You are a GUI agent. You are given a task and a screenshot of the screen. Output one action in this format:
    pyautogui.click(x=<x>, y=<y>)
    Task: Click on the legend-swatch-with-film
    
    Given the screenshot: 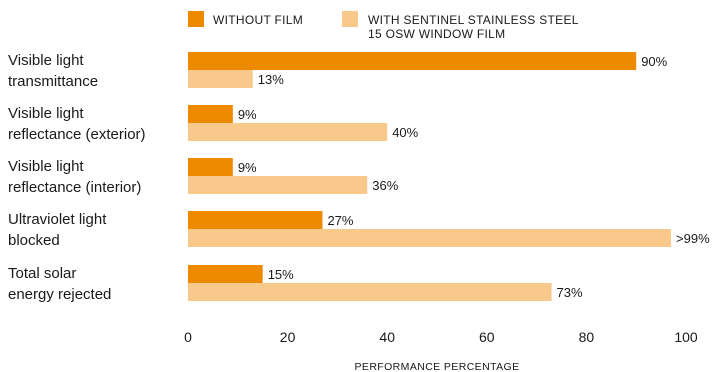 What is the action you would take?
    pyautogui.click(x=350, y=19)
    